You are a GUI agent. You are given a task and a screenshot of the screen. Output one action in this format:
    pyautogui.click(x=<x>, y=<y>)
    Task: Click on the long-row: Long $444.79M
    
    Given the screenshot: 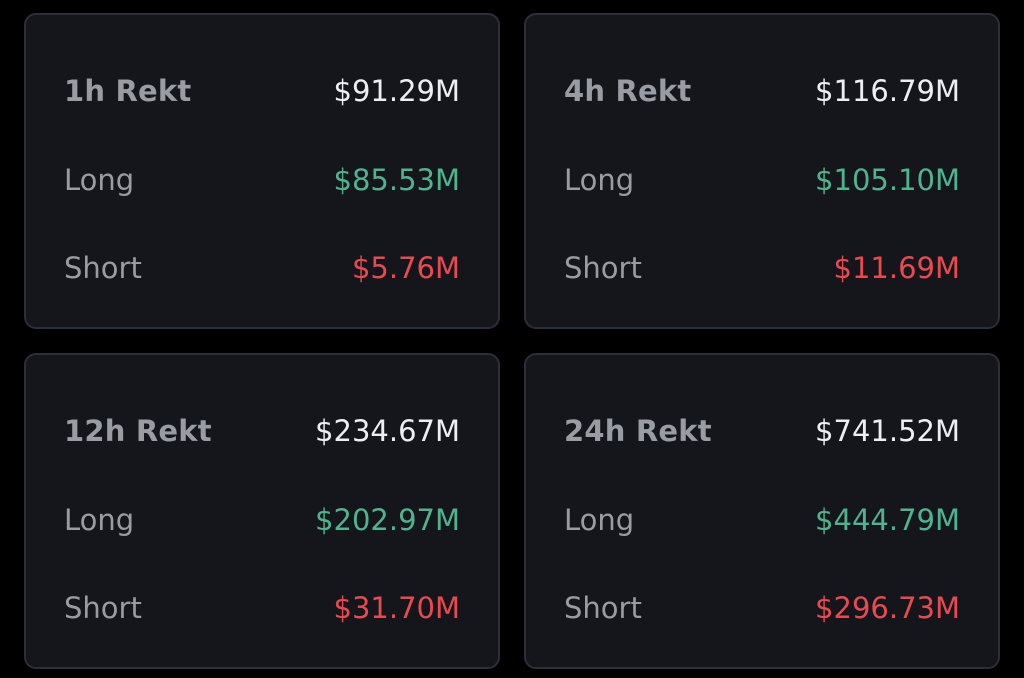 What is the action you would take?
    pyautogui.click(x=762, y=520)
    